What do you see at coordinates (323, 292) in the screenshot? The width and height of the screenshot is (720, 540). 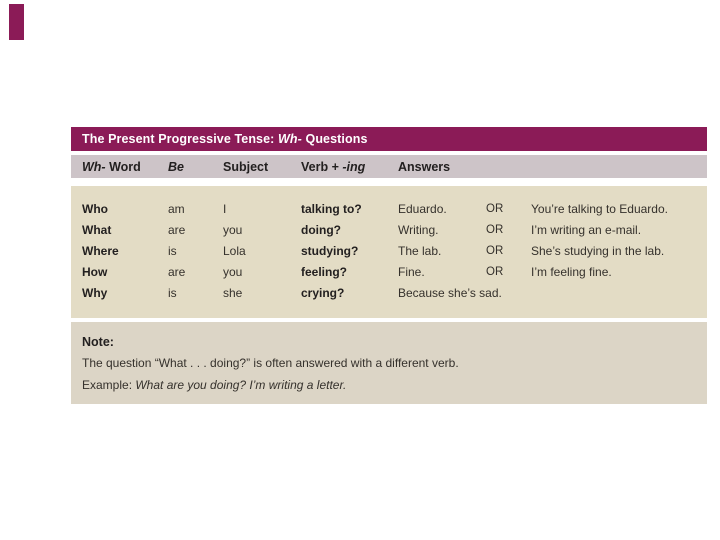 I see `cell-verb: crying?` at bounding box center [323, 292].